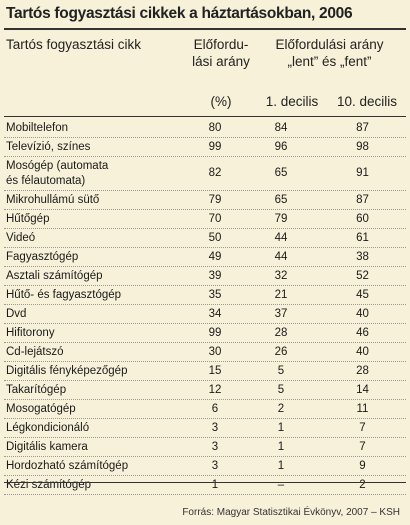  Describe the element at coordinates (362, 256) in the screenshot. I see `high-value: 38` at that location.